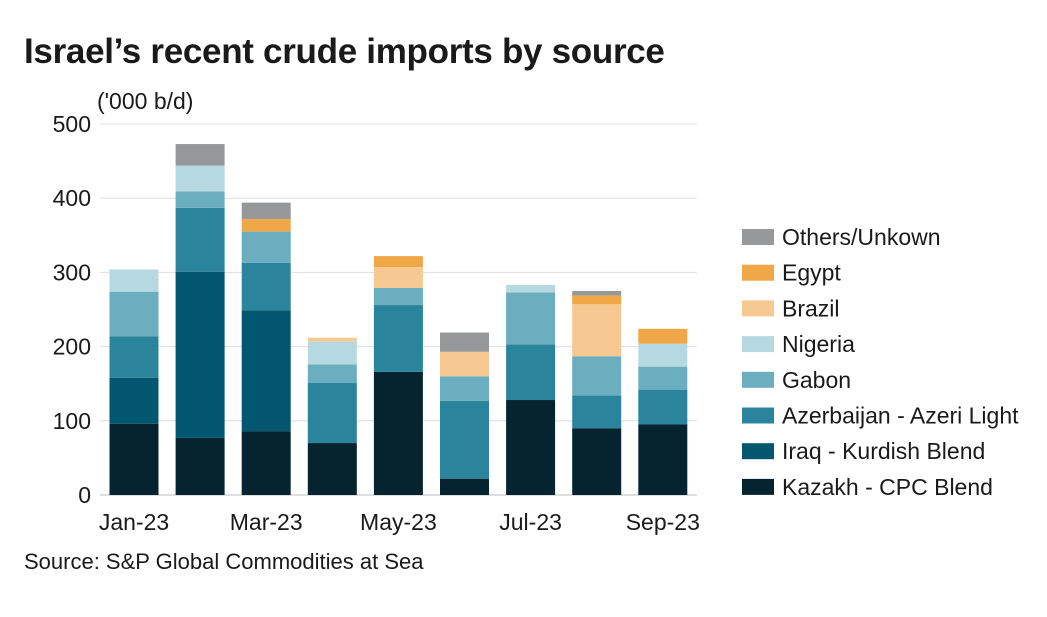 Image resolution: width=1047 pixels, height=617 pixels. I want to click on x-tick-label: May-23, so click(398, 522).